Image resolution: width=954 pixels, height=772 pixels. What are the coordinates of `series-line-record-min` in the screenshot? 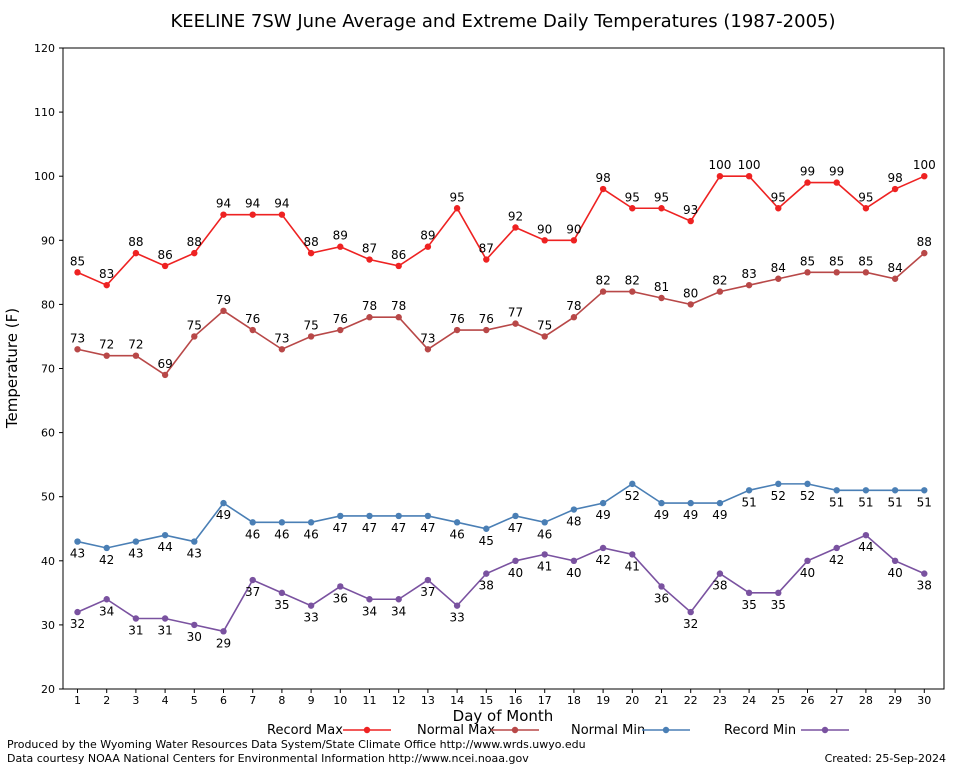 It's located at (501, 583).